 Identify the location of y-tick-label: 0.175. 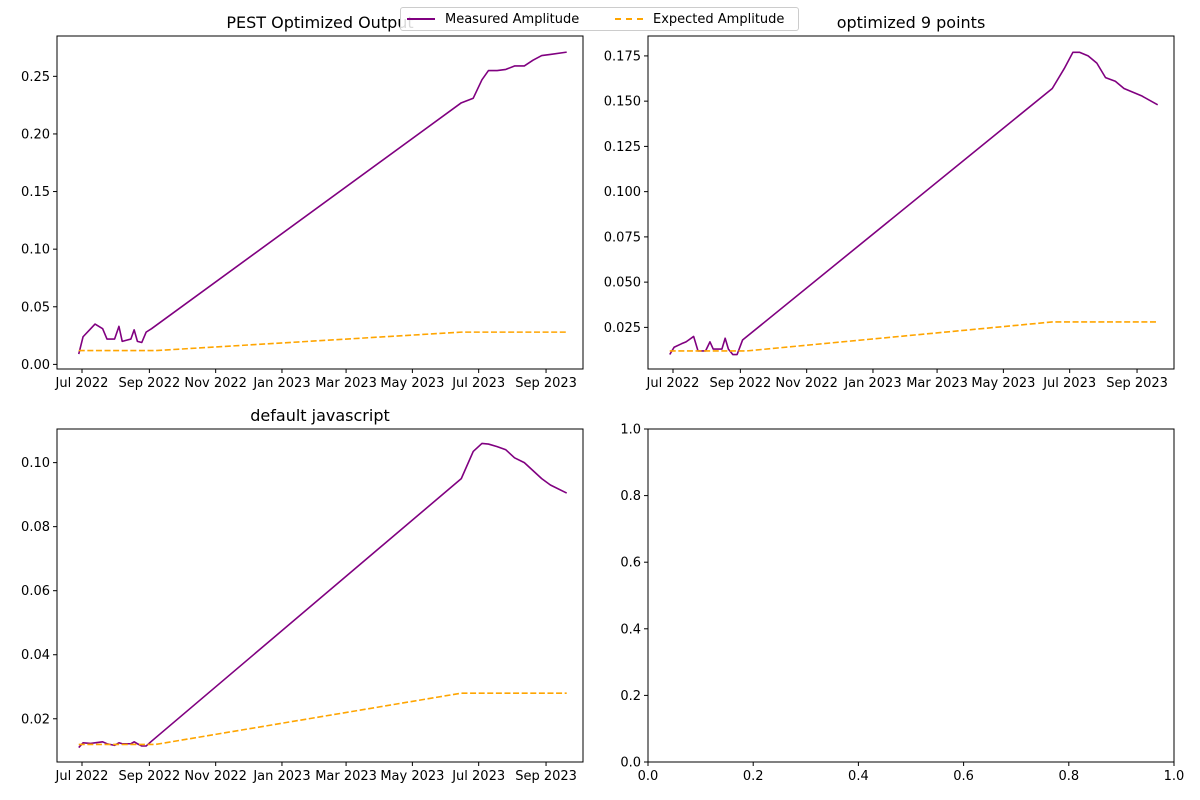
(622, 56).